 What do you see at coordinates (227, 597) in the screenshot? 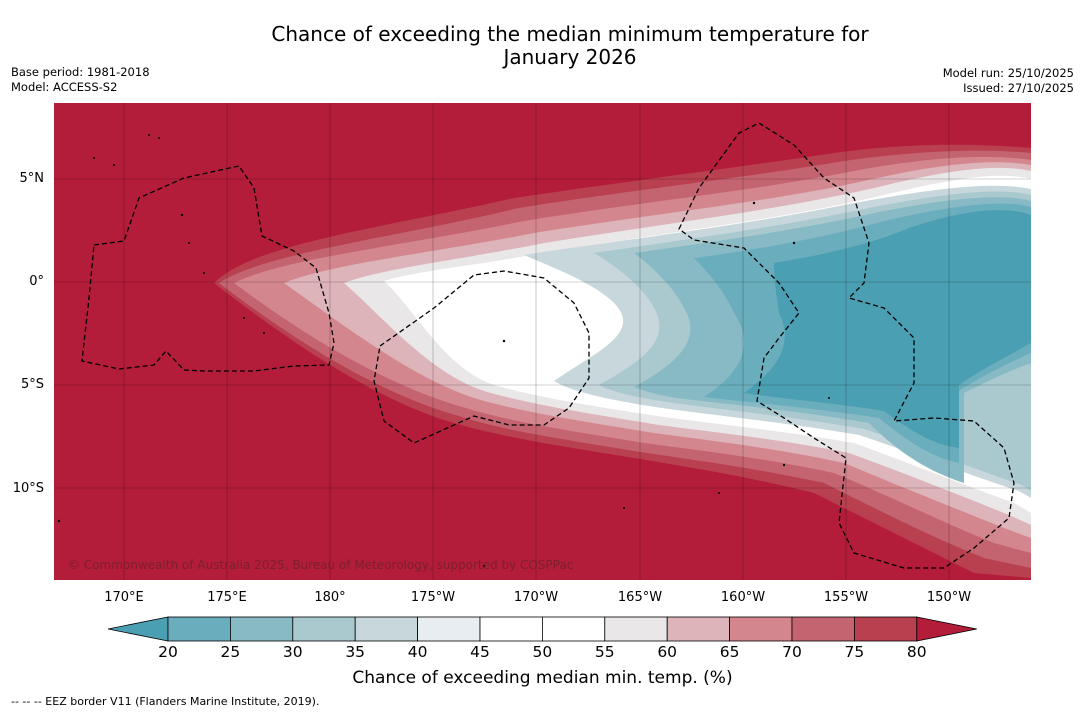
I see `lon-label-175e: 175°E` at bounding box center [227, 597].